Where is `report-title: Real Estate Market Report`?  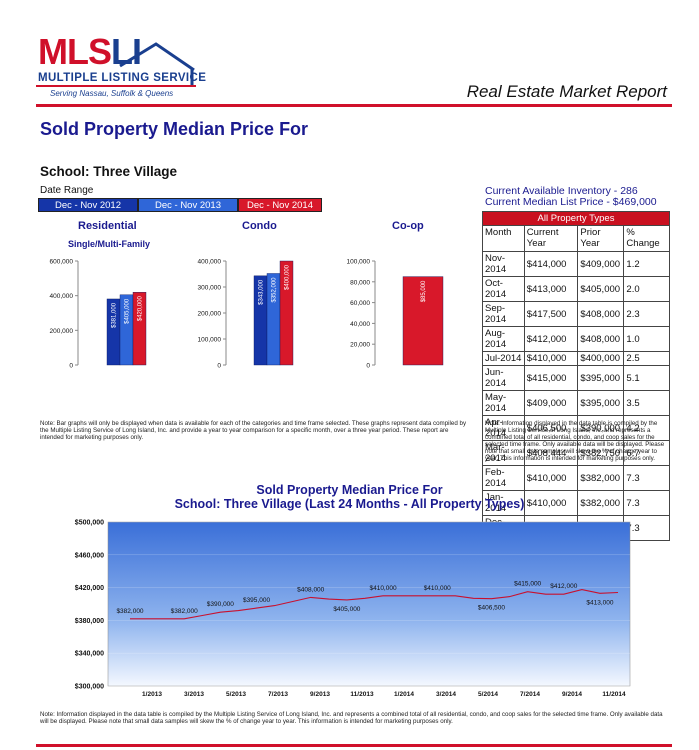
report-title: Real Estate Market Report is located at coordinates (566, 91).